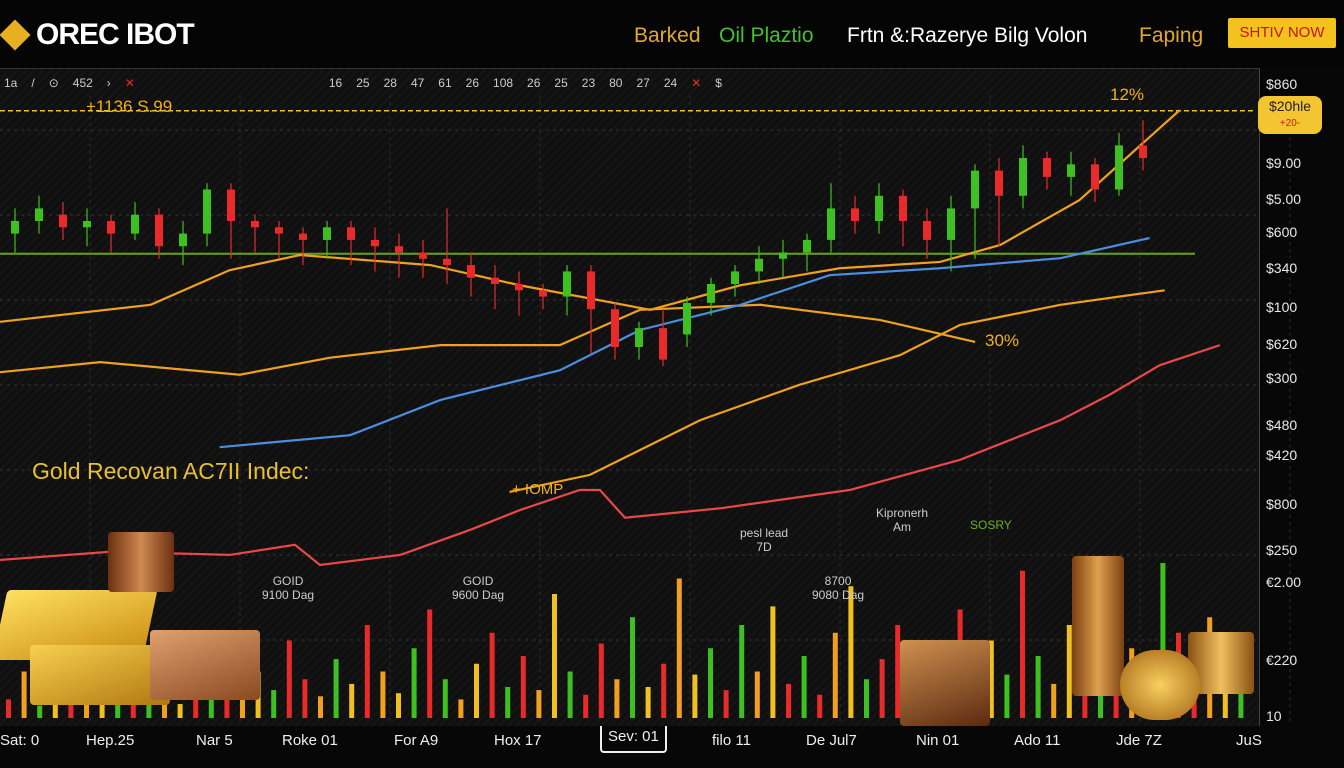  What do you see at coordinates (667, 35) in the screenshot?
I see `nav-barked: Barked` at bounding box center [667, 35].